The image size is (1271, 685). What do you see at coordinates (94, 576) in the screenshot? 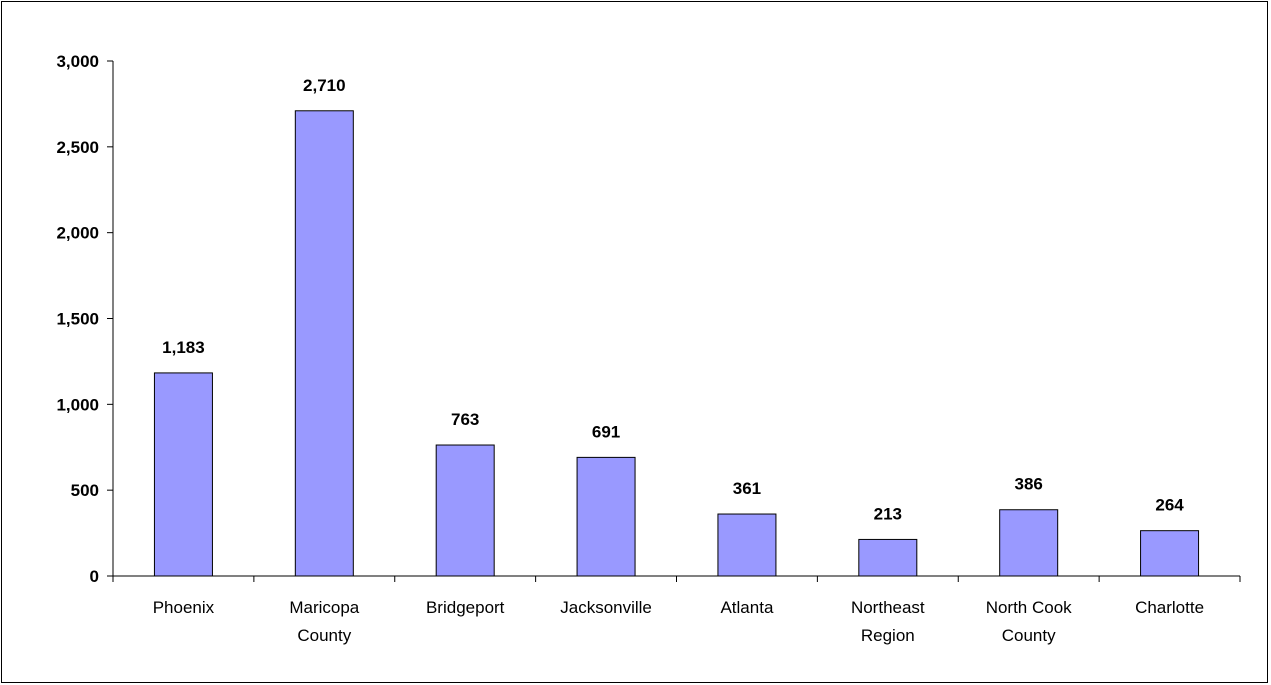
I see `y-tick-label: 0` at bounding box center [94, 576].